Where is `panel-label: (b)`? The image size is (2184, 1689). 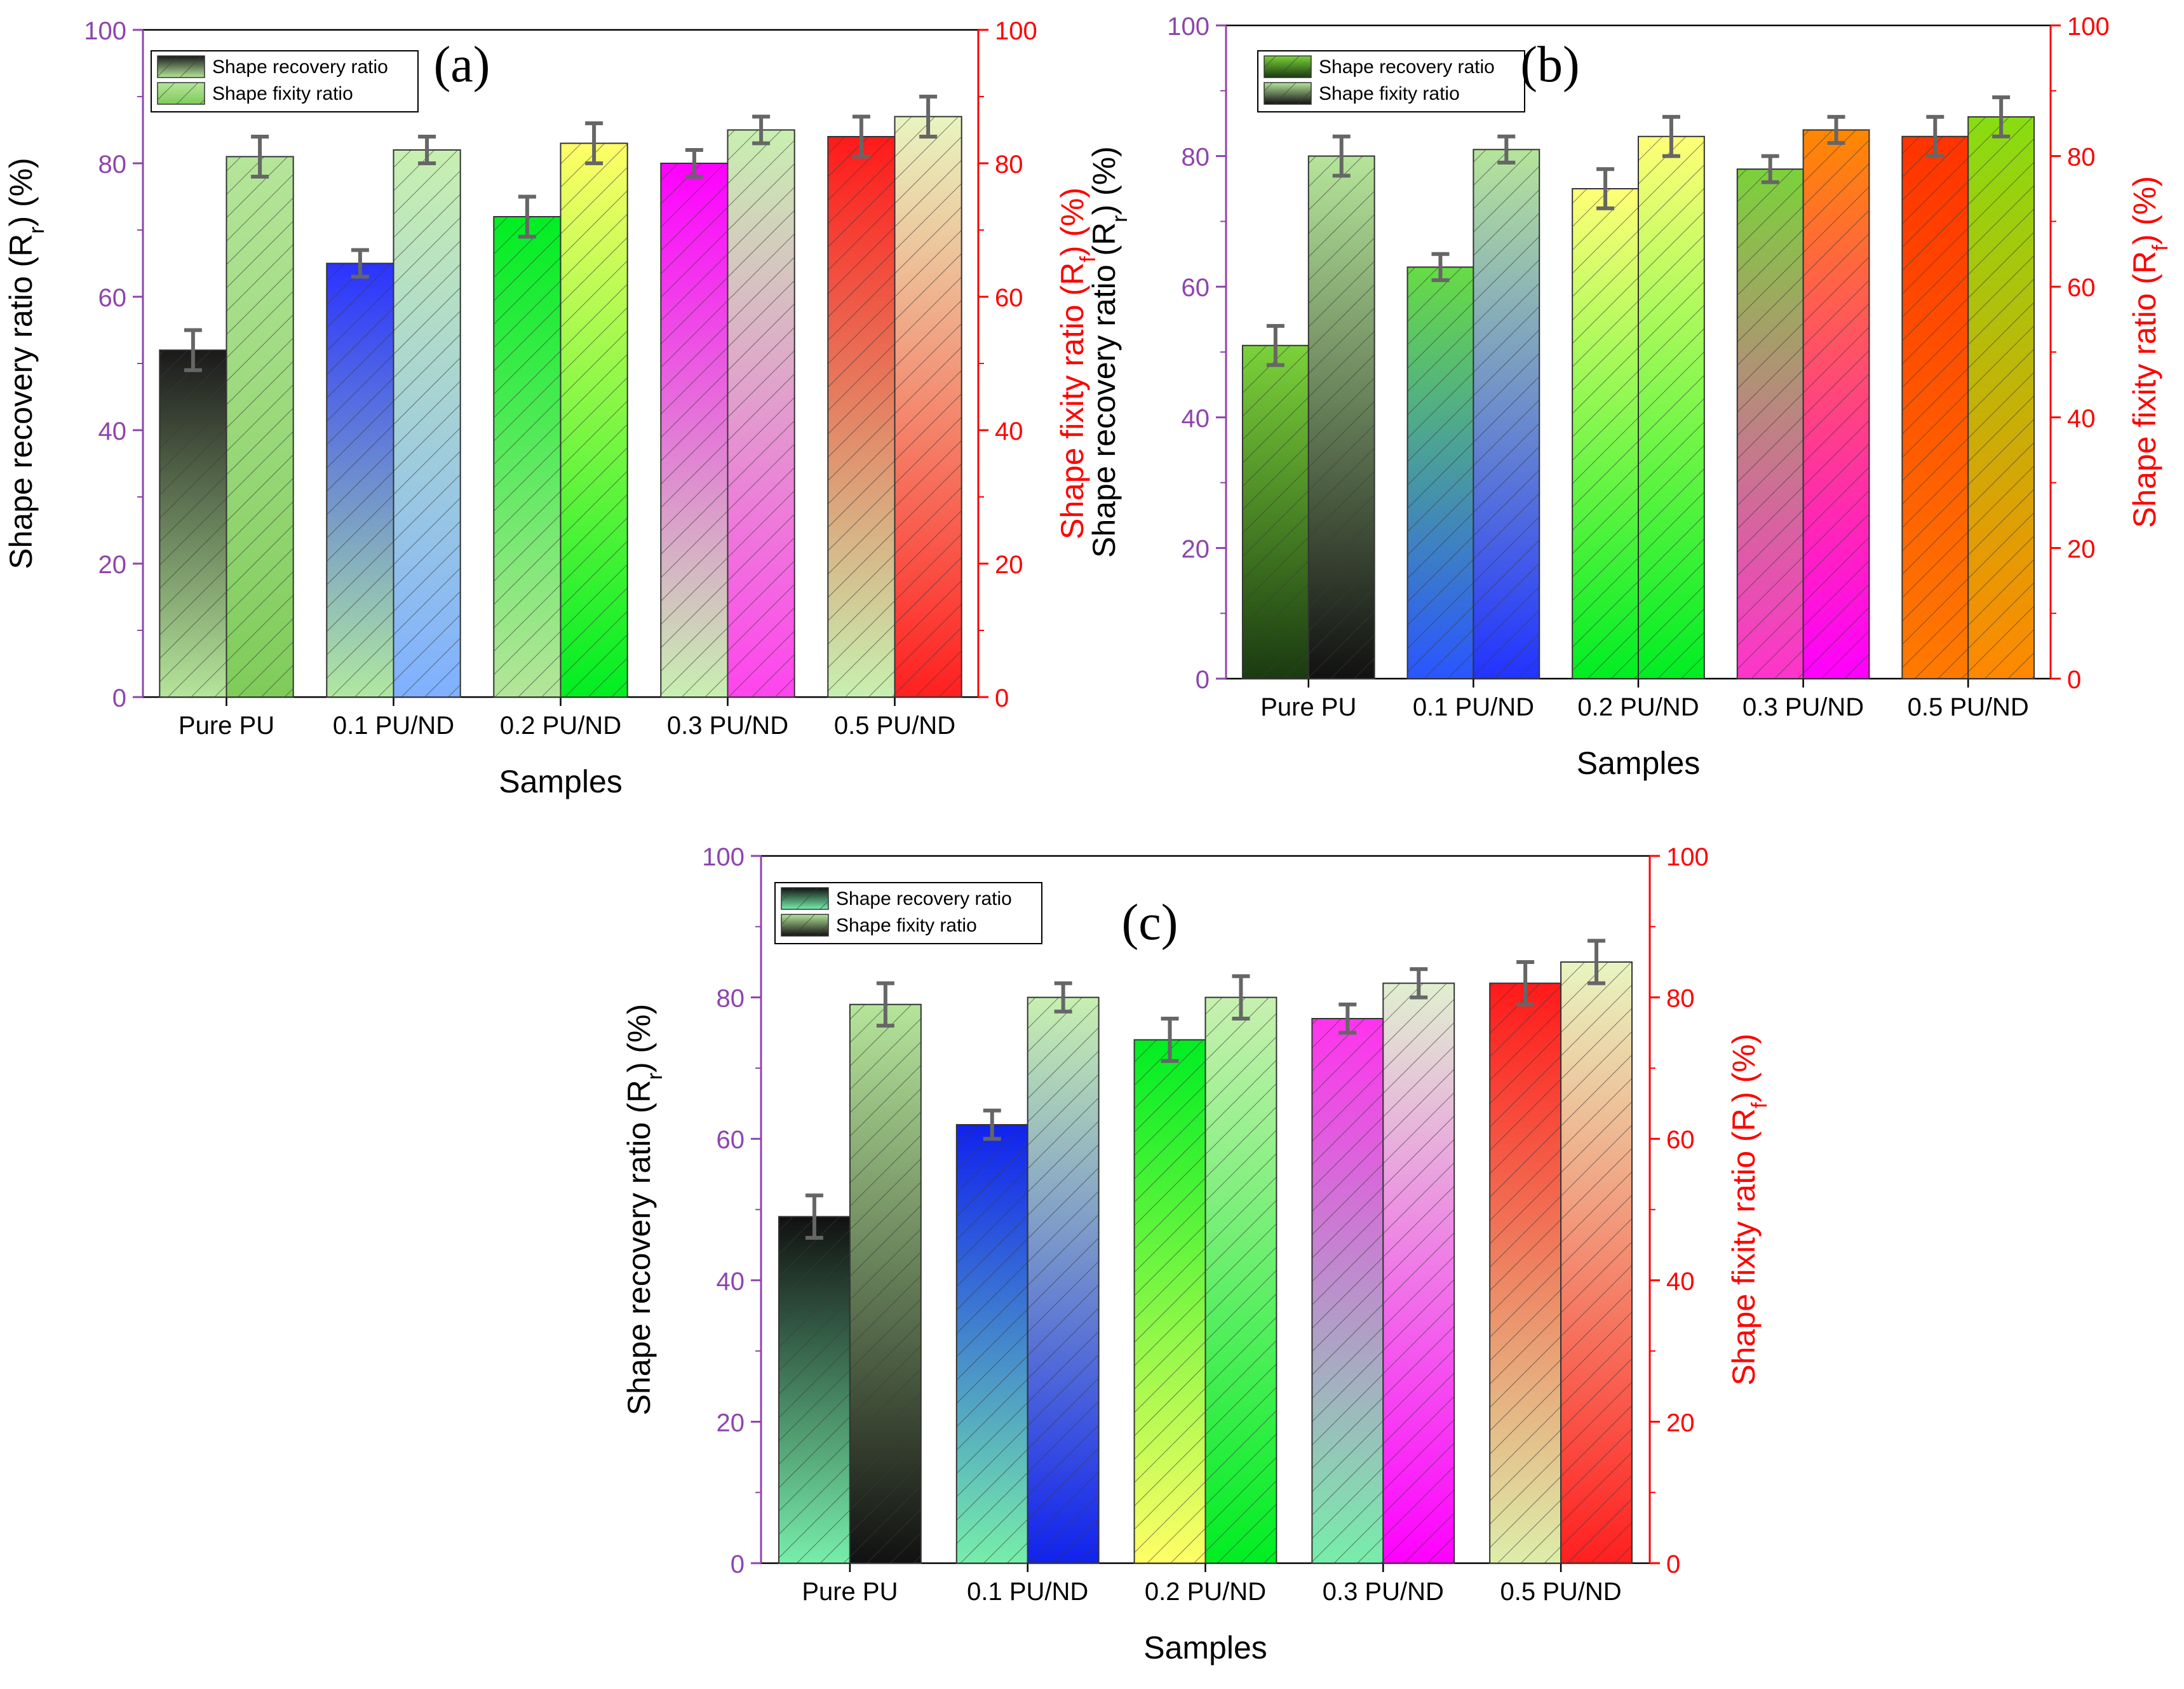 panel-label: (b) is located at coordinates (1550, 65).